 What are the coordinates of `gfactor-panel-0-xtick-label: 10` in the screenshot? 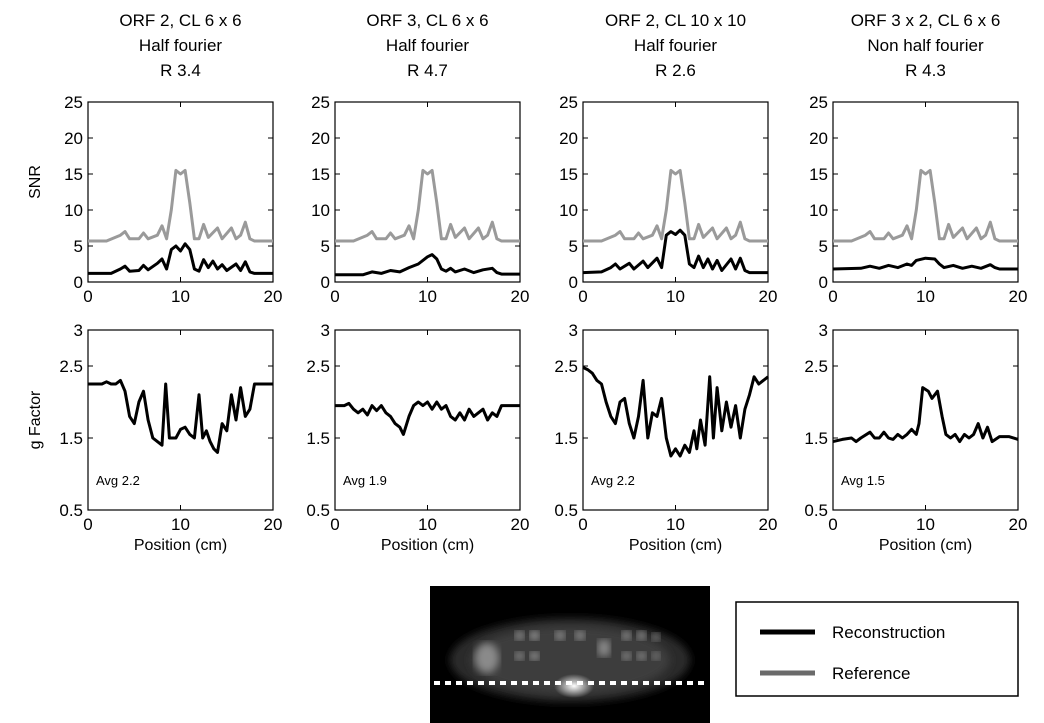 It's located at (180, 524).